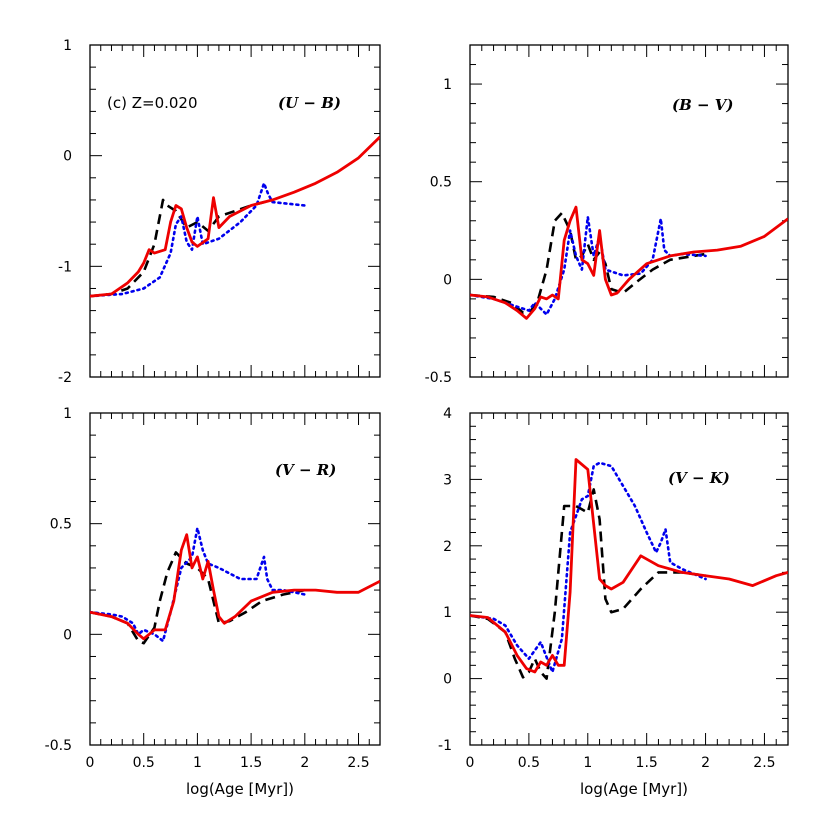 Image resolution: width=830 pixels, height=832 pixels. What do you see at coordinates (647, 763) in the screenshot?
I see `vk-x-tick-label: 1.5` at bounding box center [647, 763].